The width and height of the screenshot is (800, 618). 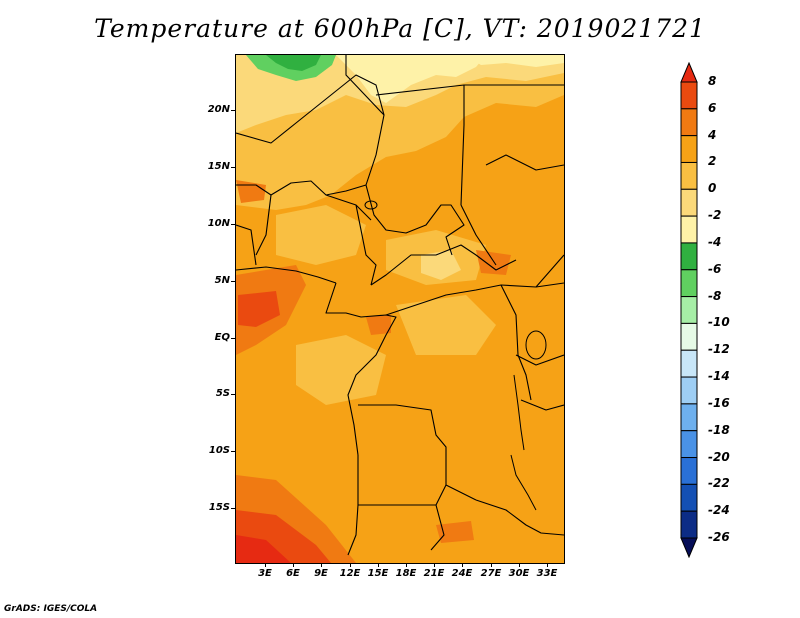 What do you see at coordinates (259, 309) in the screenshot?
I see `field-strip-hot6-west` at bounding box center [259, 309].